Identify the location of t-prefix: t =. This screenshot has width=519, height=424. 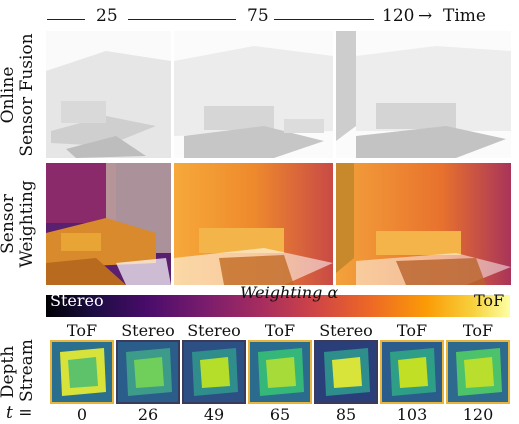
(19, 413).